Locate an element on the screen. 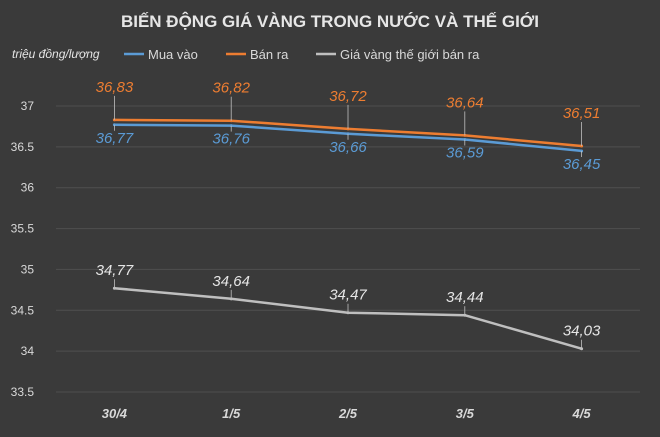 The width and height of the screenshot is (660, 437). x-tick-label: 4/5 is located at coordinates (582, 413).